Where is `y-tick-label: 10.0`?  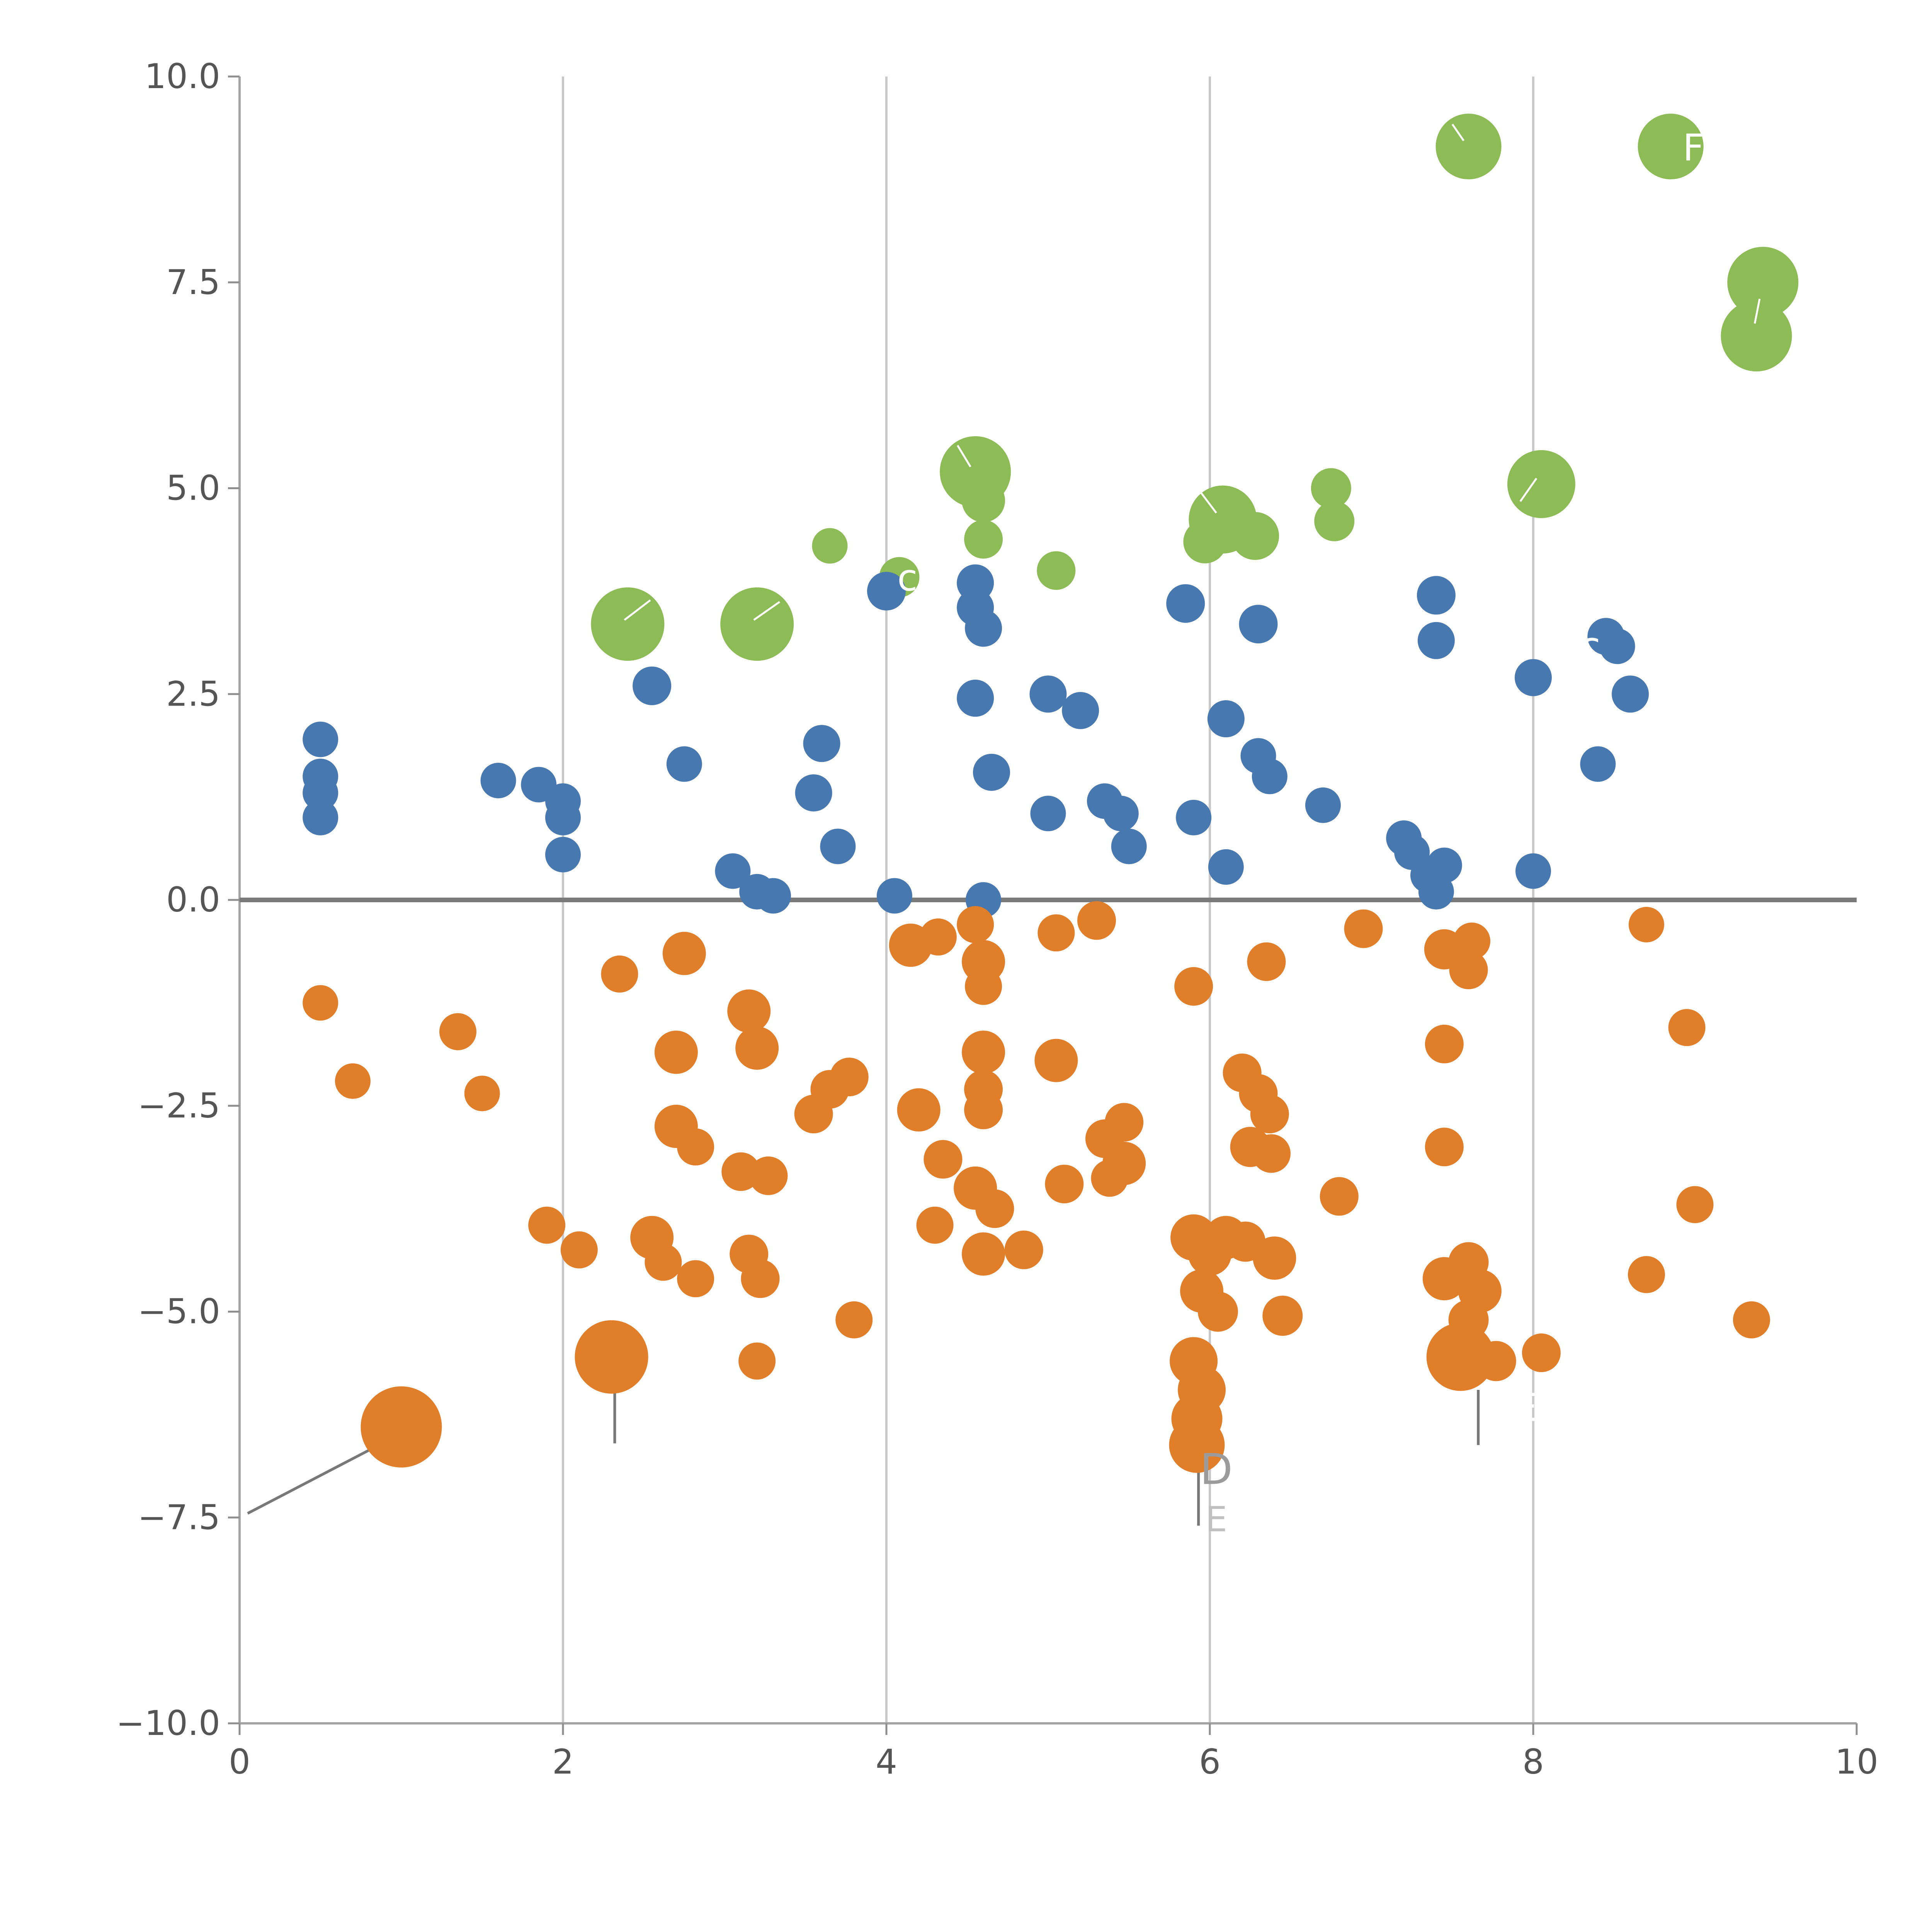 y-tick-label: 10.0 is located at coordinates (183, 76).